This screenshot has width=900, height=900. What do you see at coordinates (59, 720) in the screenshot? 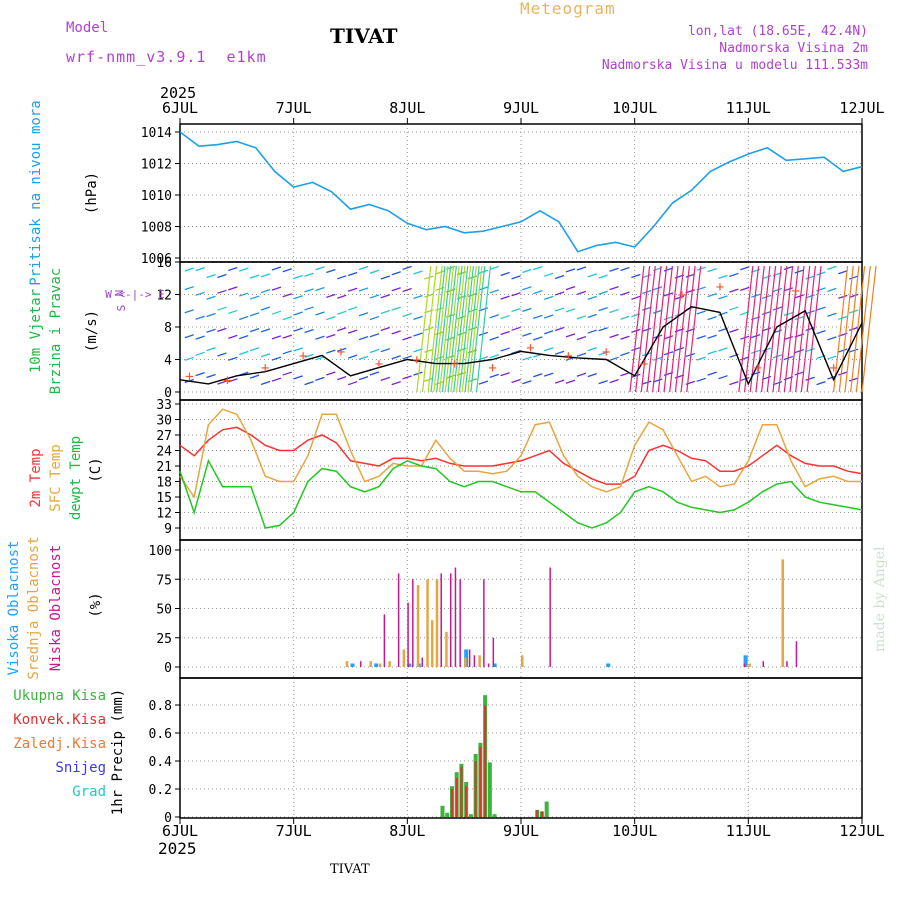
I see `precip-legend-item: Konvek.Kisa` at bounding box center [59, 720].